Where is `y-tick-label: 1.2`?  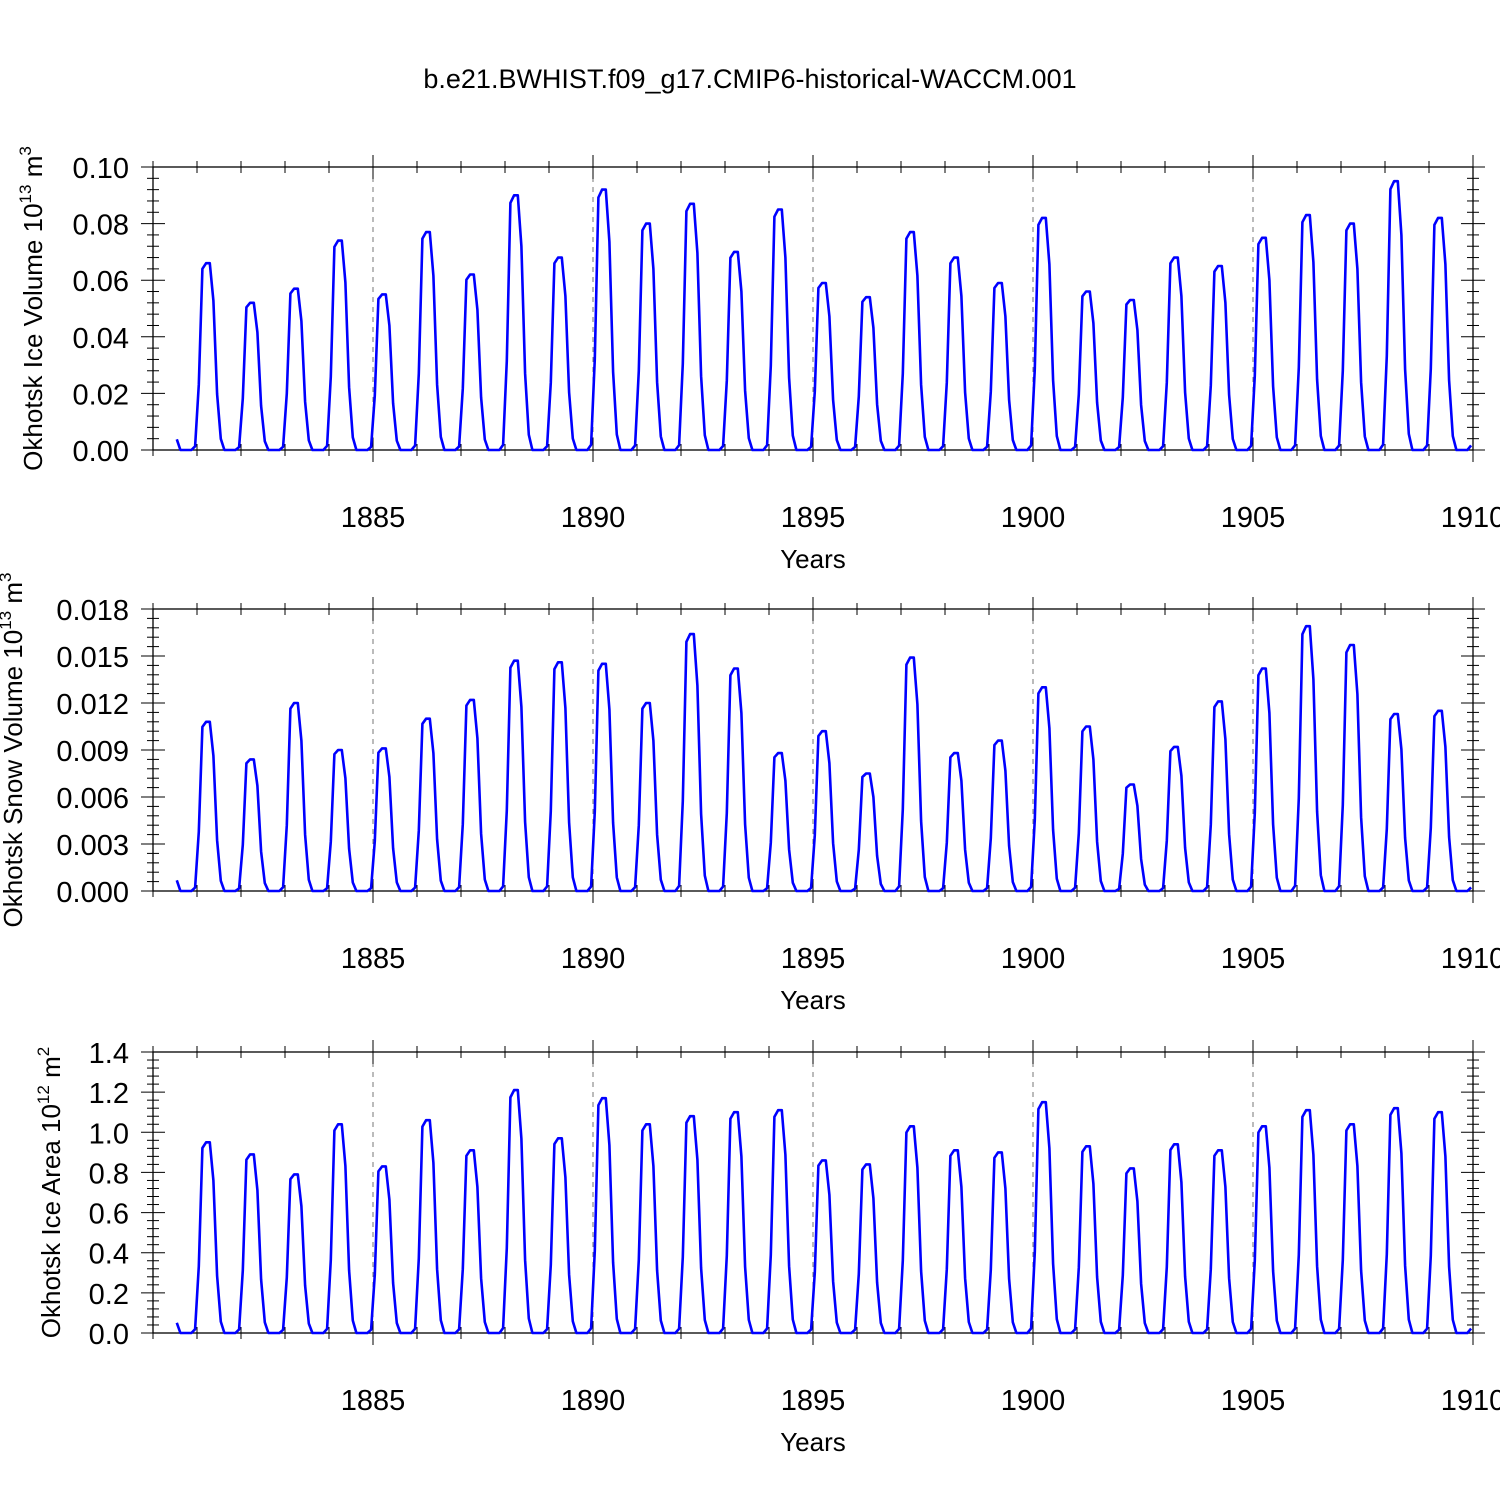 y-tick-label: 1.2 is located at coordinates (109, 1094).